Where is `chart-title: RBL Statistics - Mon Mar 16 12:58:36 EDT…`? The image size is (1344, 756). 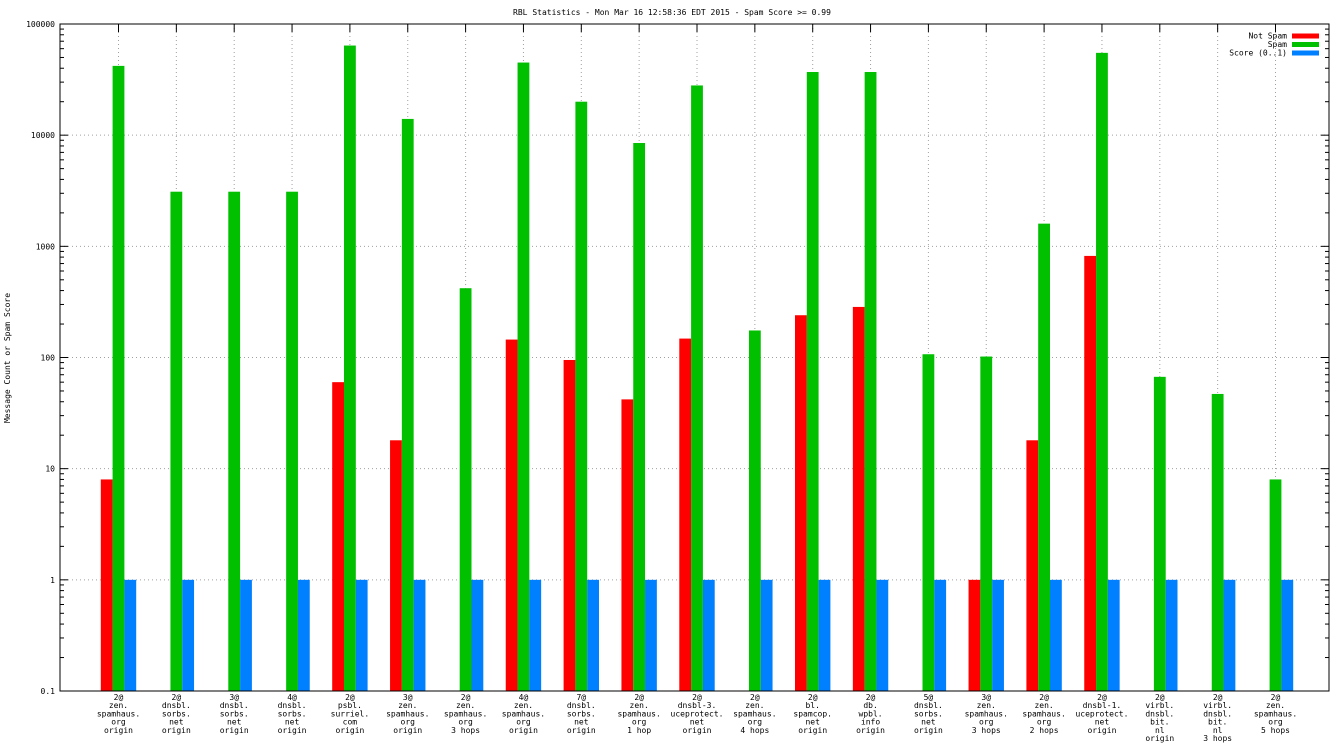
chart-title: RBL Statistics - Mon Mar 16 12:58:36 EDT… is located at coordinates (672, 12).